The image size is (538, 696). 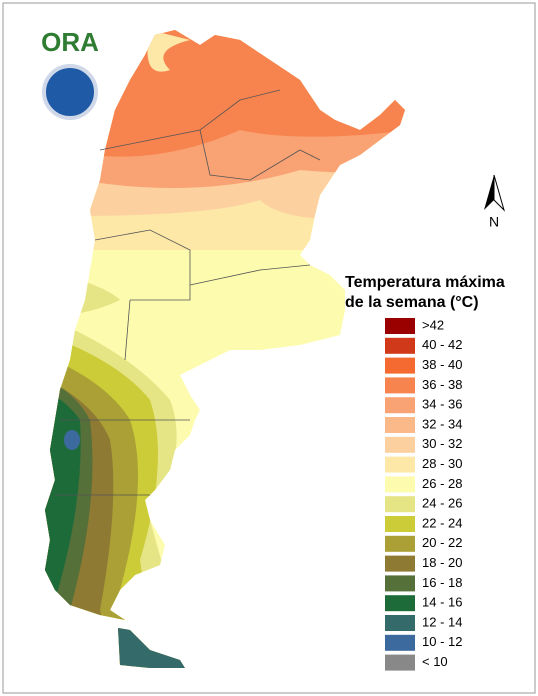 I want to click on legend-label: 20 - 22, so click(x=442, y=542).